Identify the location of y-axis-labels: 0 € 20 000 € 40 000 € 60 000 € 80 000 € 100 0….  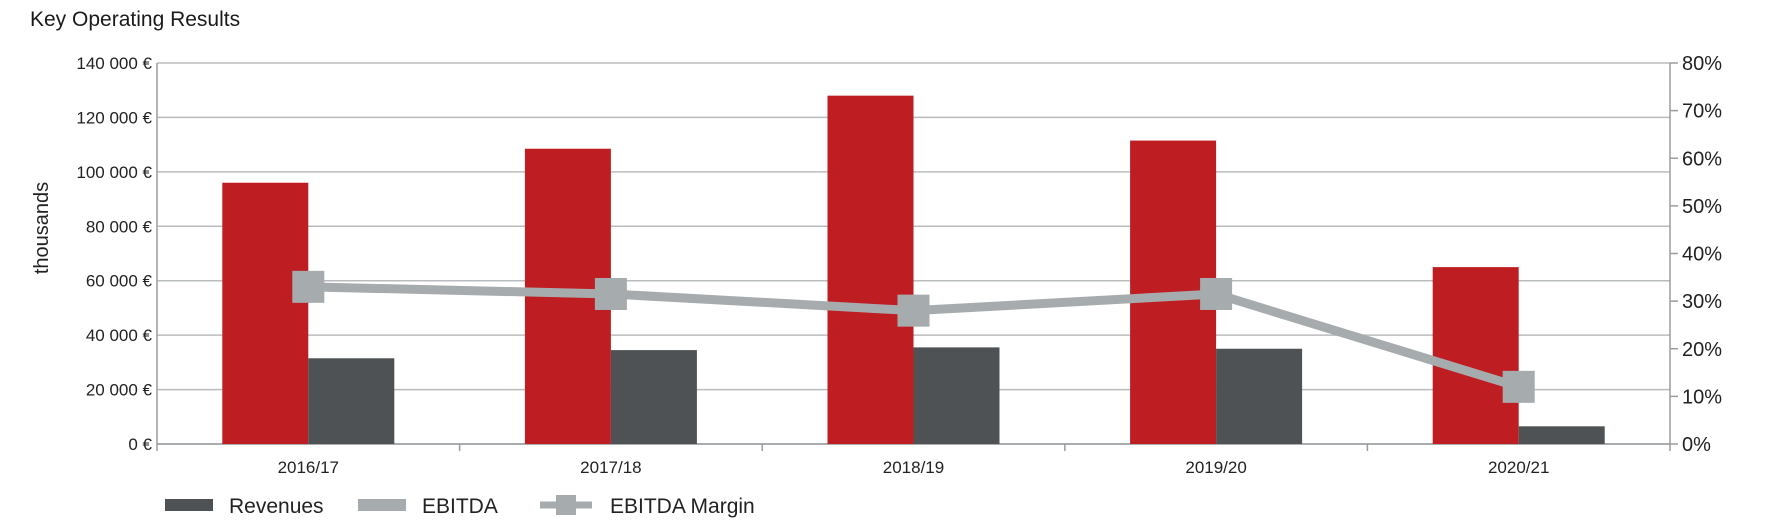
(114, 254).